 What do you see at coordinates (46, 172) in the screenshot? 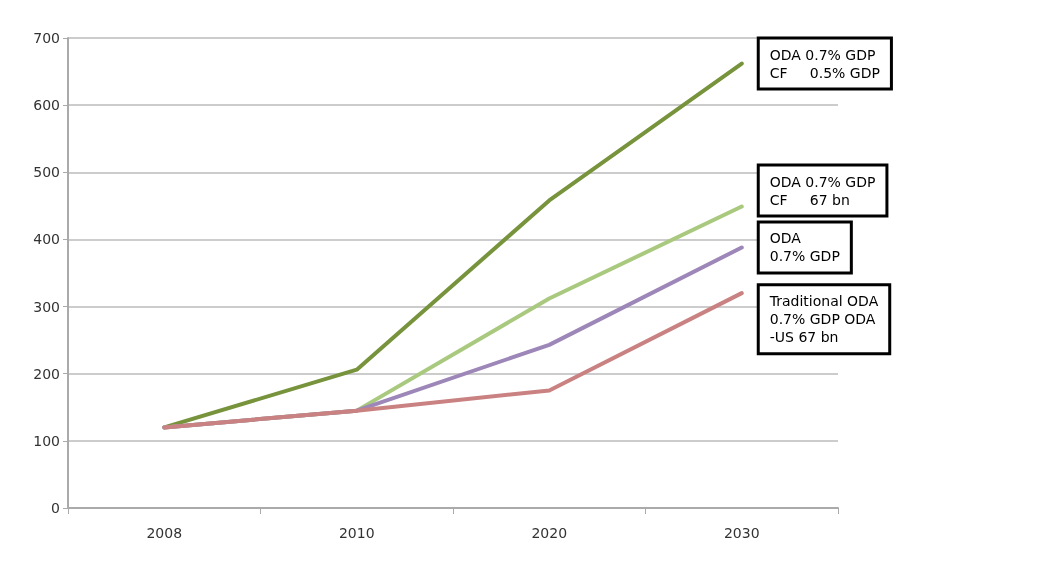
I see `y-tick-label: 500` at bounding box center [46, 172].